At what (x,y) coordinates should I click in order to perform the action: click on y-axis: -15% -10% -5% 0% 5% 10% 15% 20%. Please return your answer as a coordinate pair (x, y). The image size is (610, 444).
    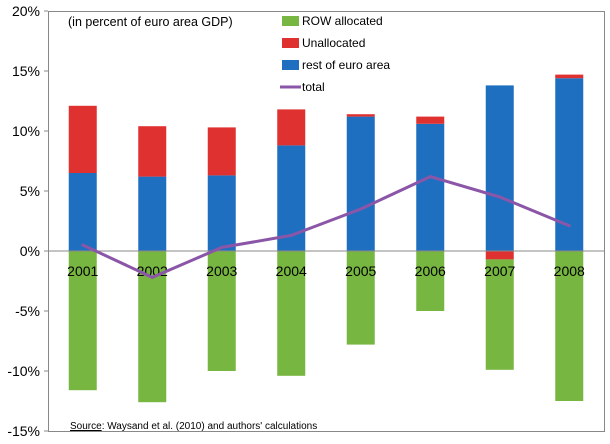
    Looking at the image, I should click on (27, 221).